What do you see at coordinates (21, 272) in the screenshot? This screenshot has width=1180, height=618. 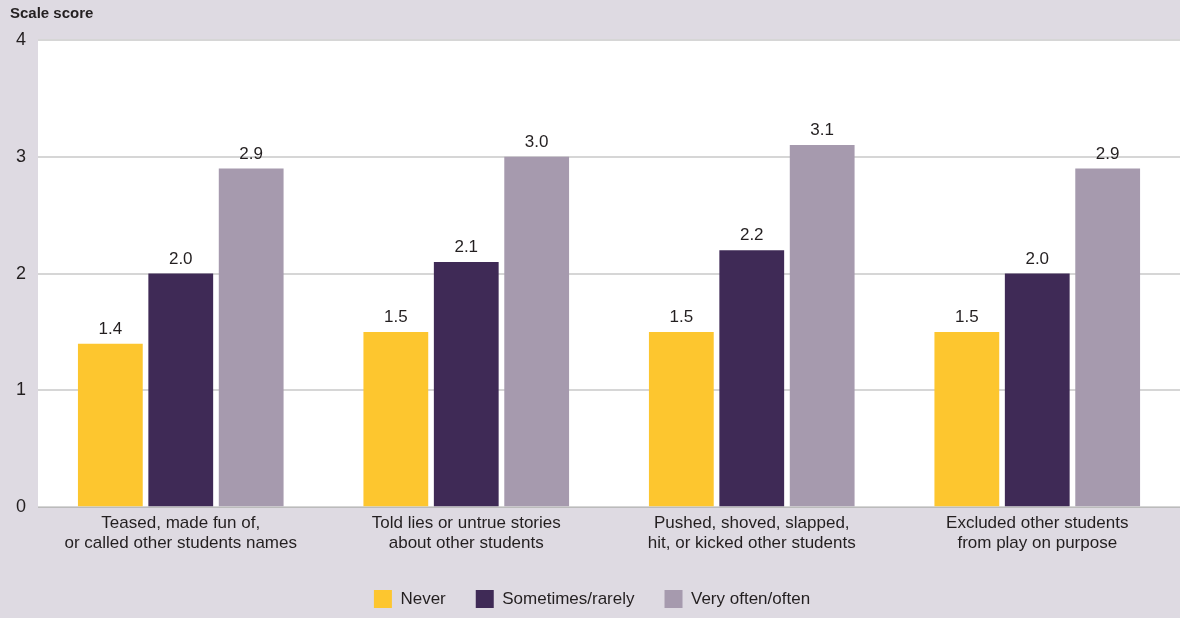 I see `y-tick-label: 2` at bounding box center [21, 272].